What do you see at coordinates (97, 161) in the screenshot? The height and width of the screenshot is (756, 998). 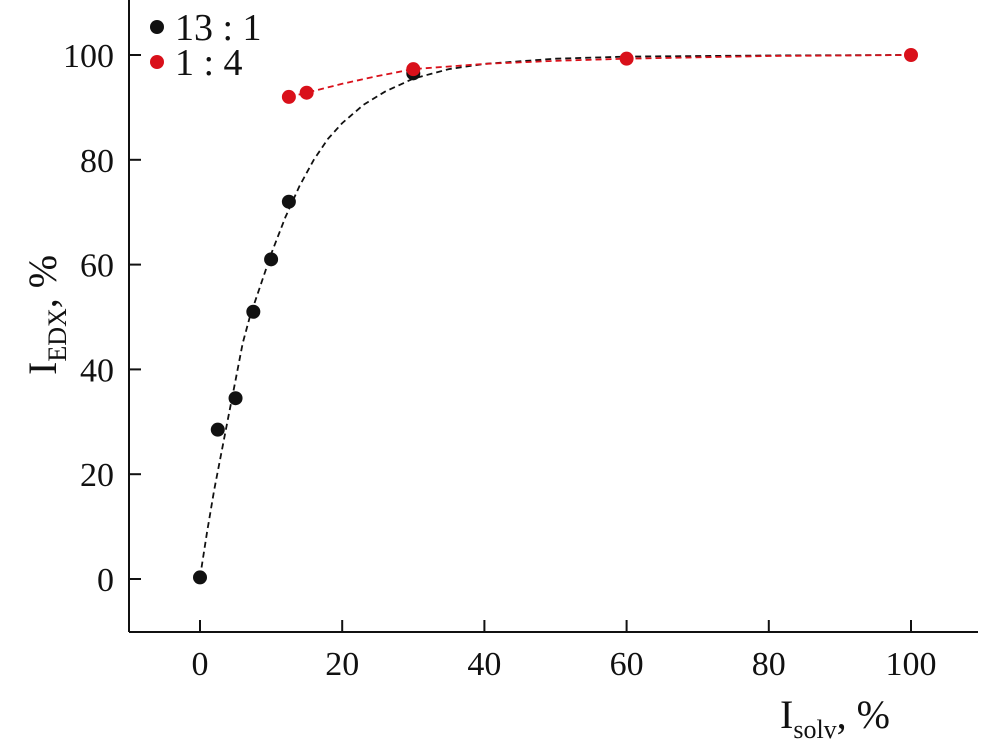 I see `y-tick-label: 80` at bounding box center [97, 161].